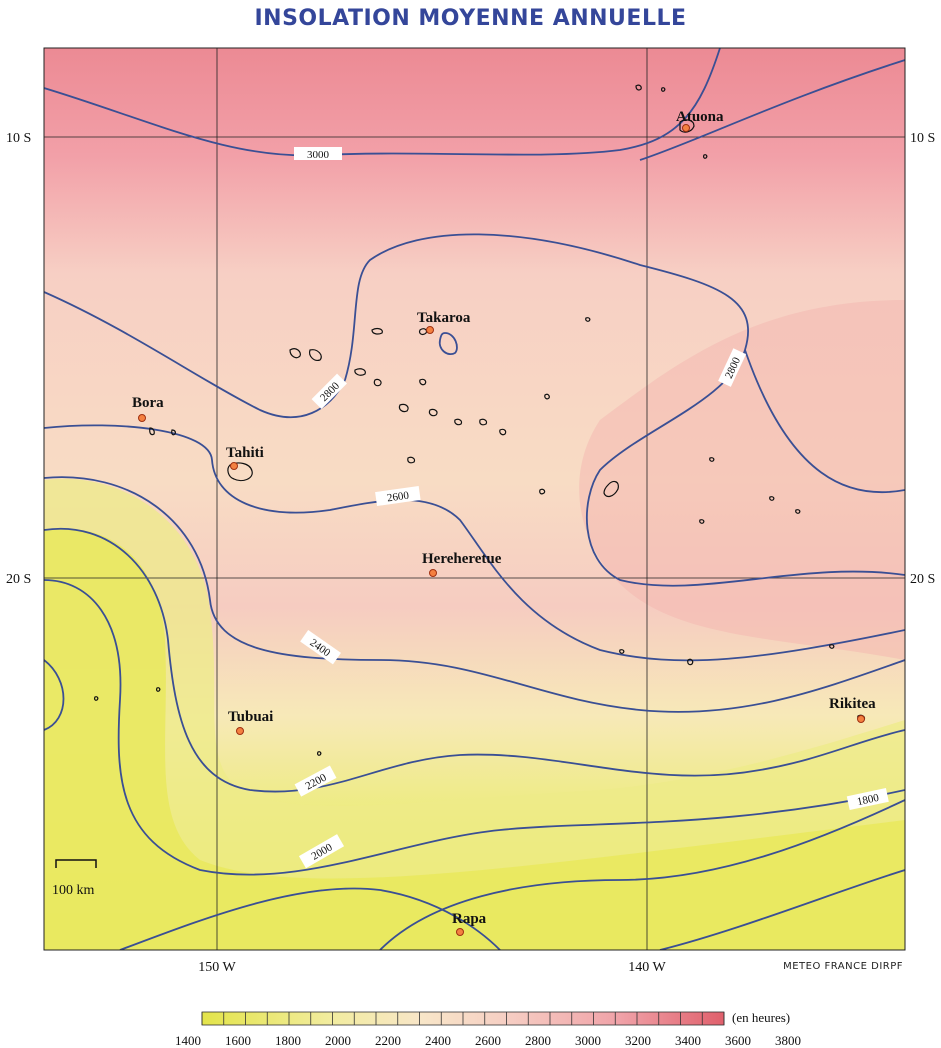  What do you see at coordinates (922, 579) in the screenshot?
I see `lat-label-right-20s: 20 S` at bounding box center [922, 579].